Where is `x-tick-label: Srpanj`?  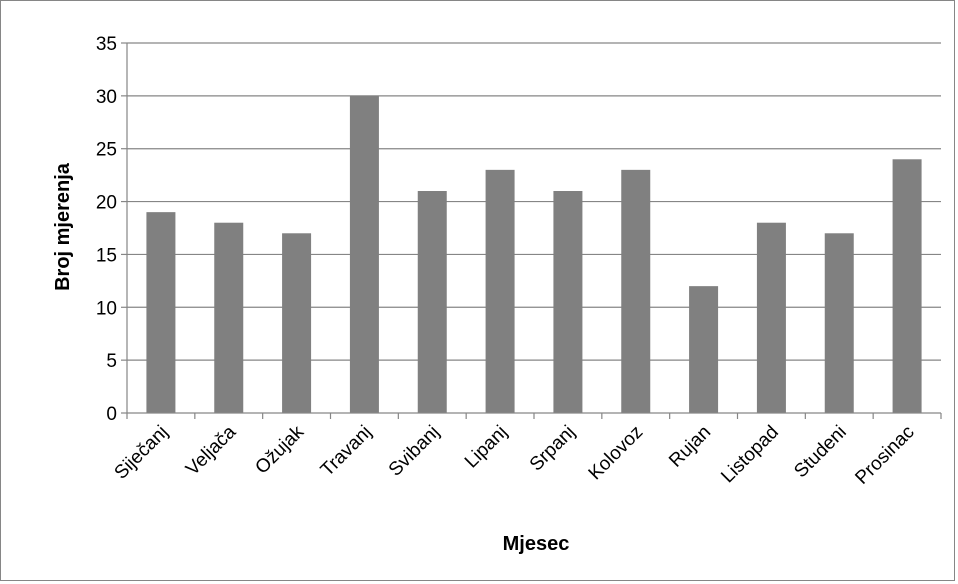
x-tick-label: Srpanj is located at coordinates (553, 449).